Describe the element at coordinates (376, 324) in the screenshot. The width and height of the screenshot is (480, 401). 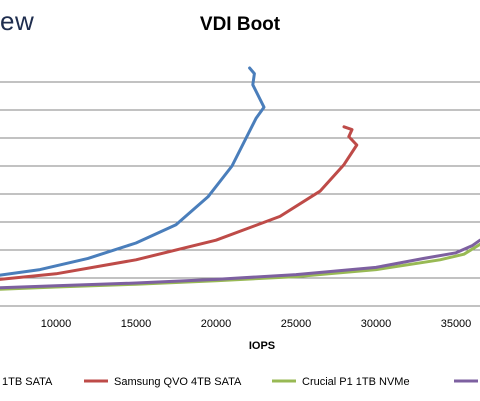
I see `x-tick-label: 30000` at that location.